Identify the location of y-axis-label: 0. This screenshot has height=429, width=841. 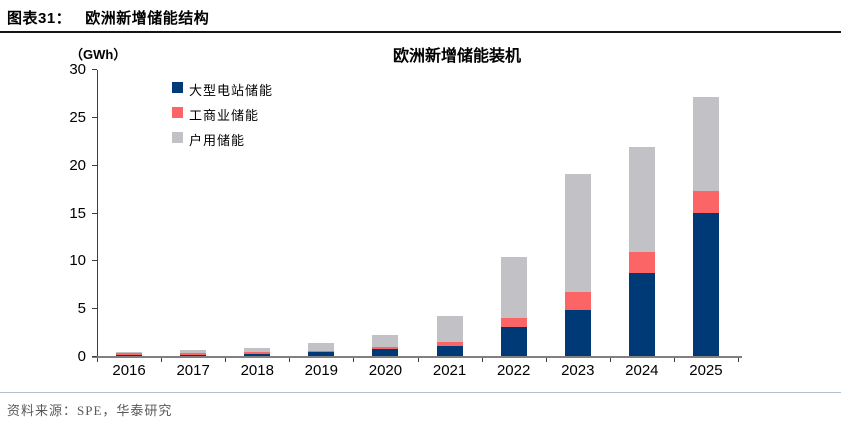
(81, 356).